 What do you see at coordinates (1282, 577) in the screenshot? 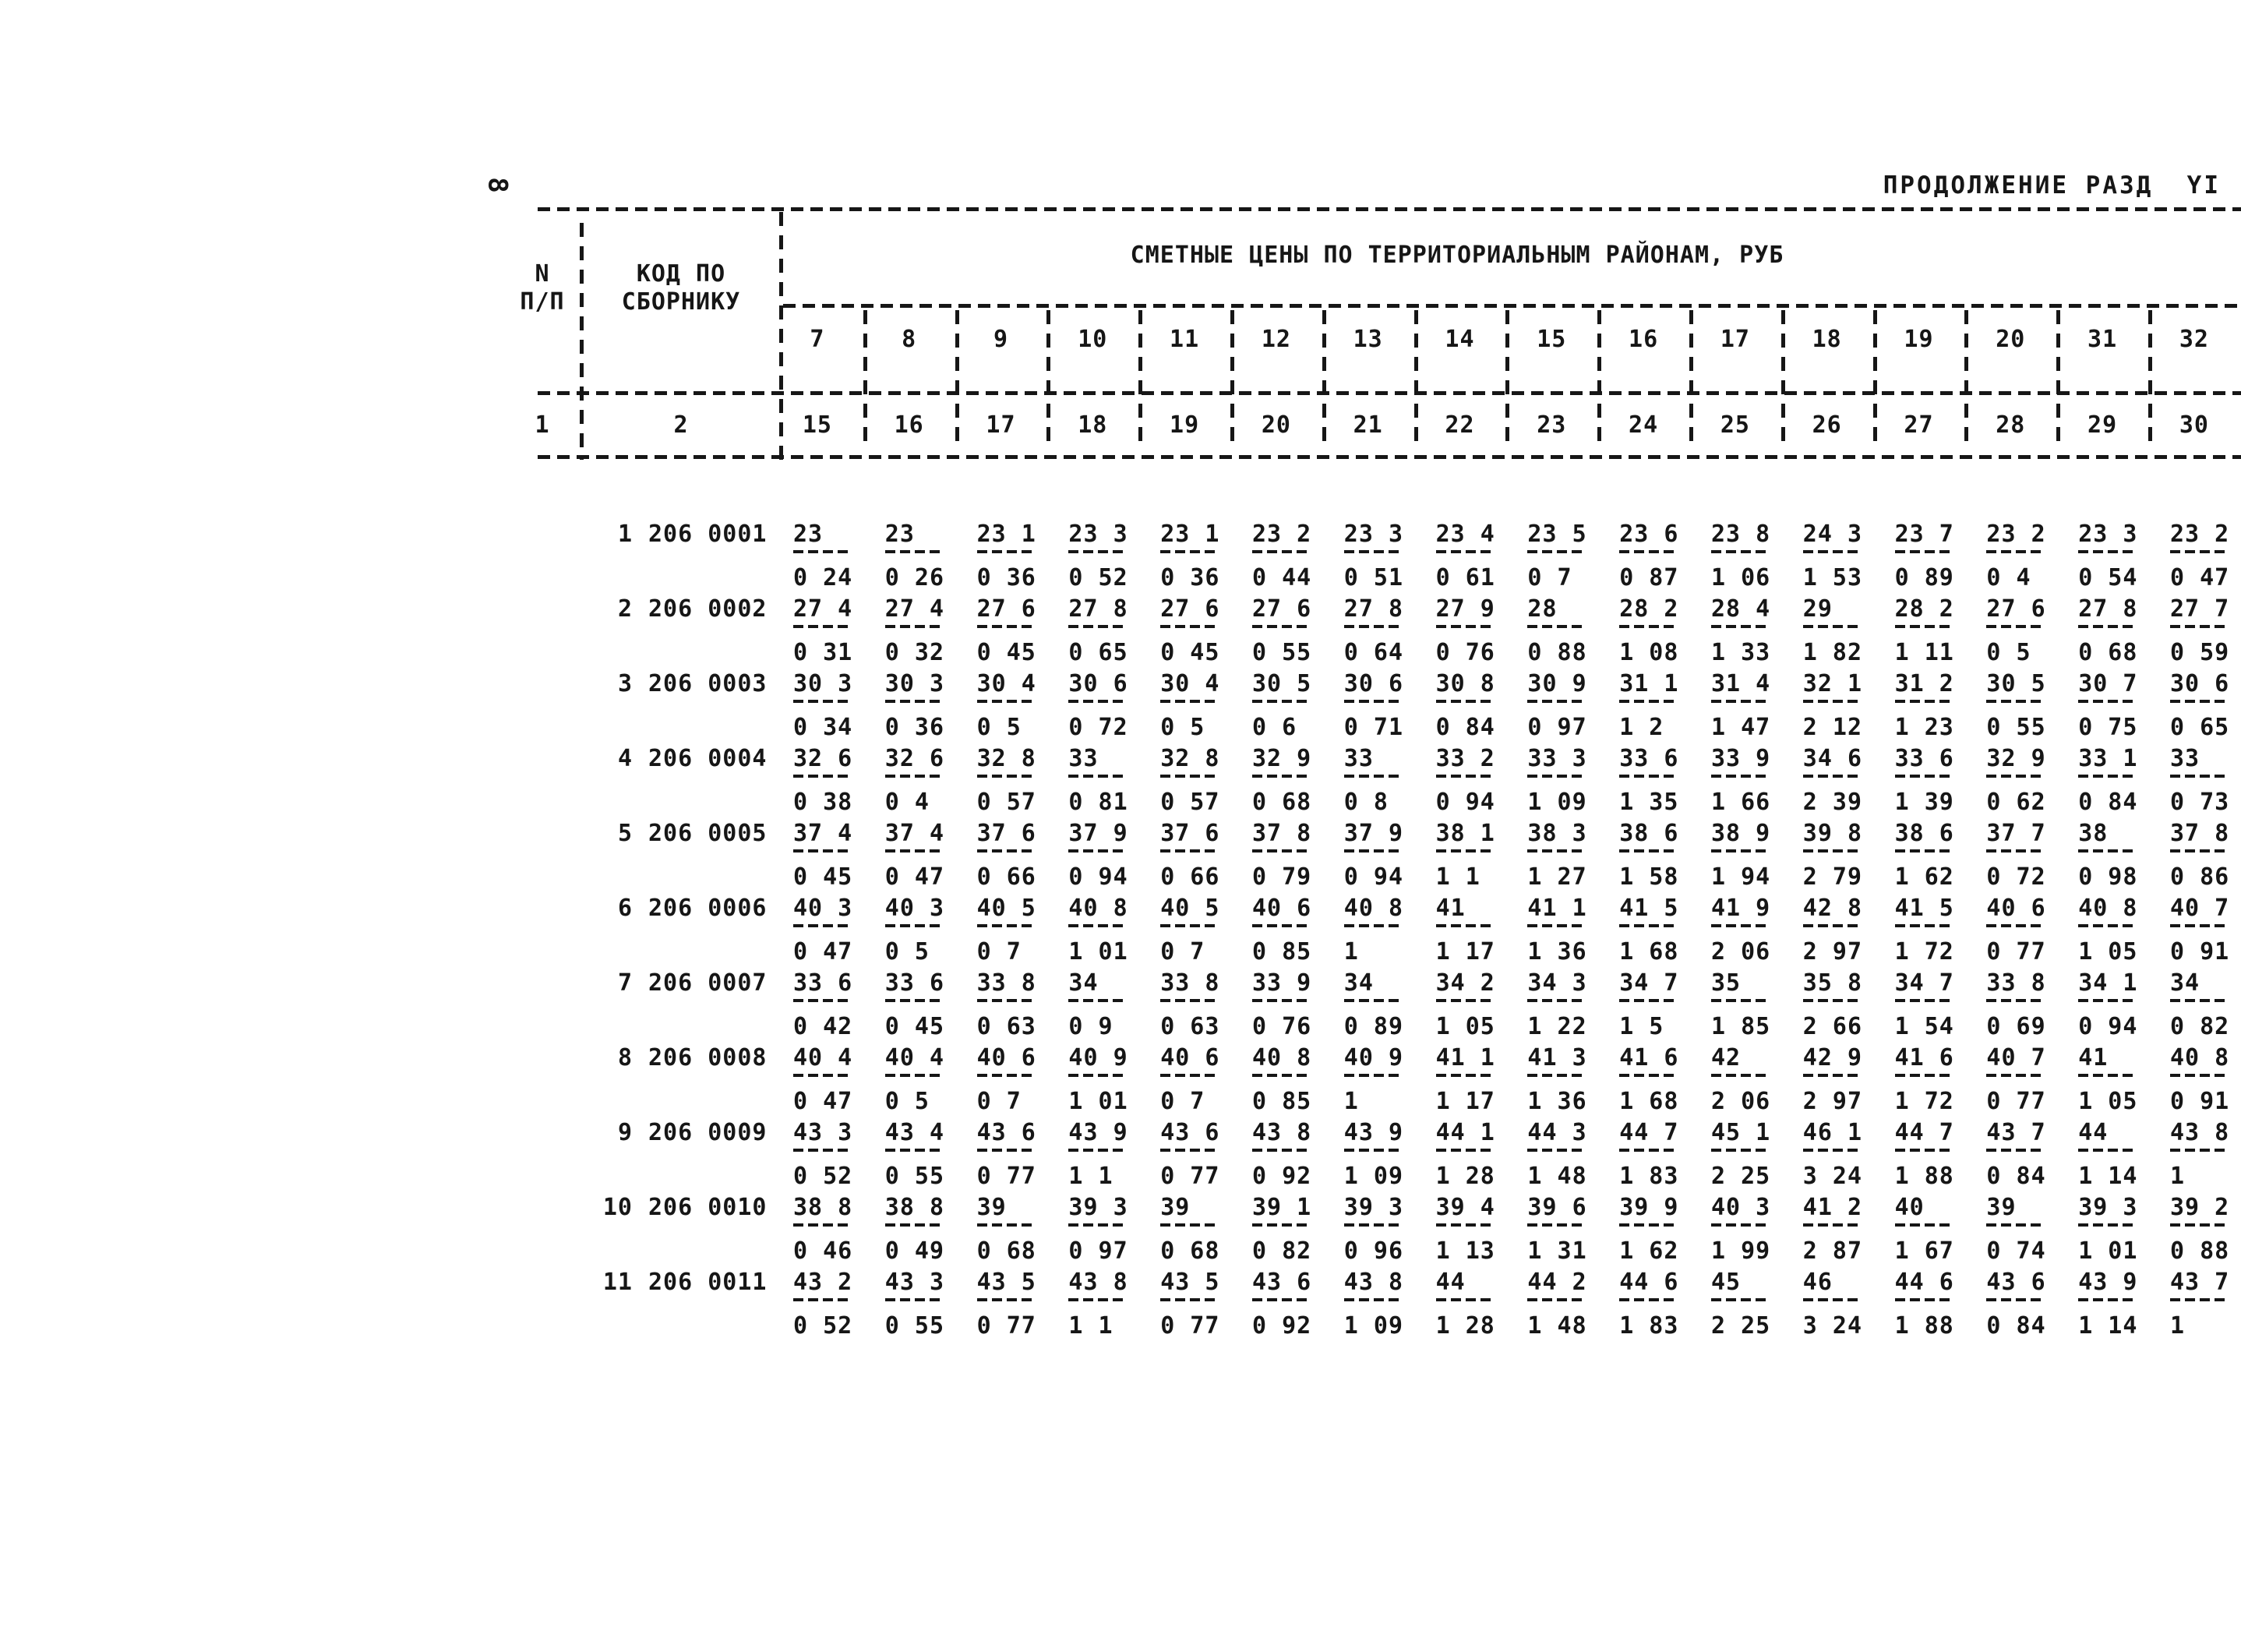
I see `cell-sub-value: 0 44` at bounding box center [1282, 577].